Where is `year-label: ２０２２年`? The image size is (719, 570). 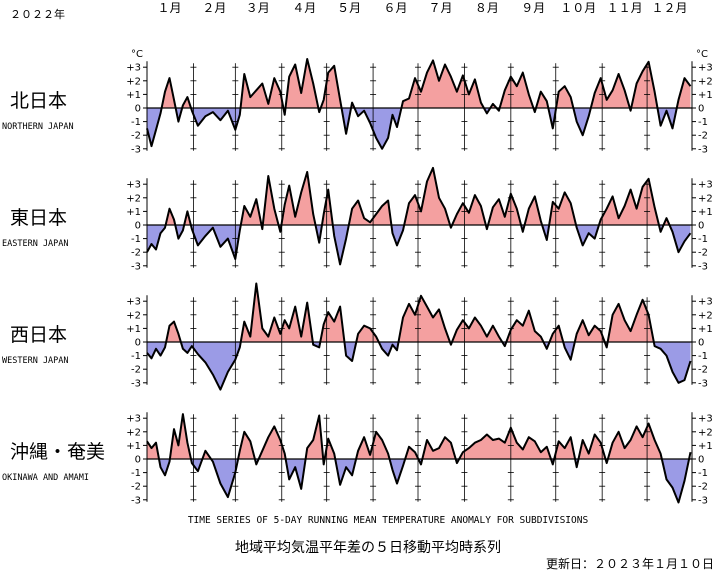 year-label: ２０２２年 is located at coordinates (37, 14).